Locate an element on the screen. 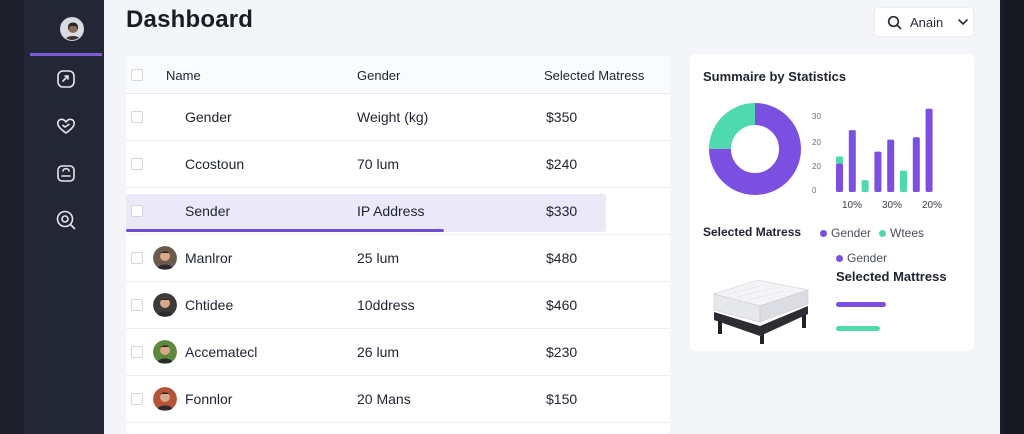 Image resolution: width=1024 pixels, height=434 pixels. bar-chart: 30 20 20 0 10% 30% 20% is located at coordinates (877, 159).